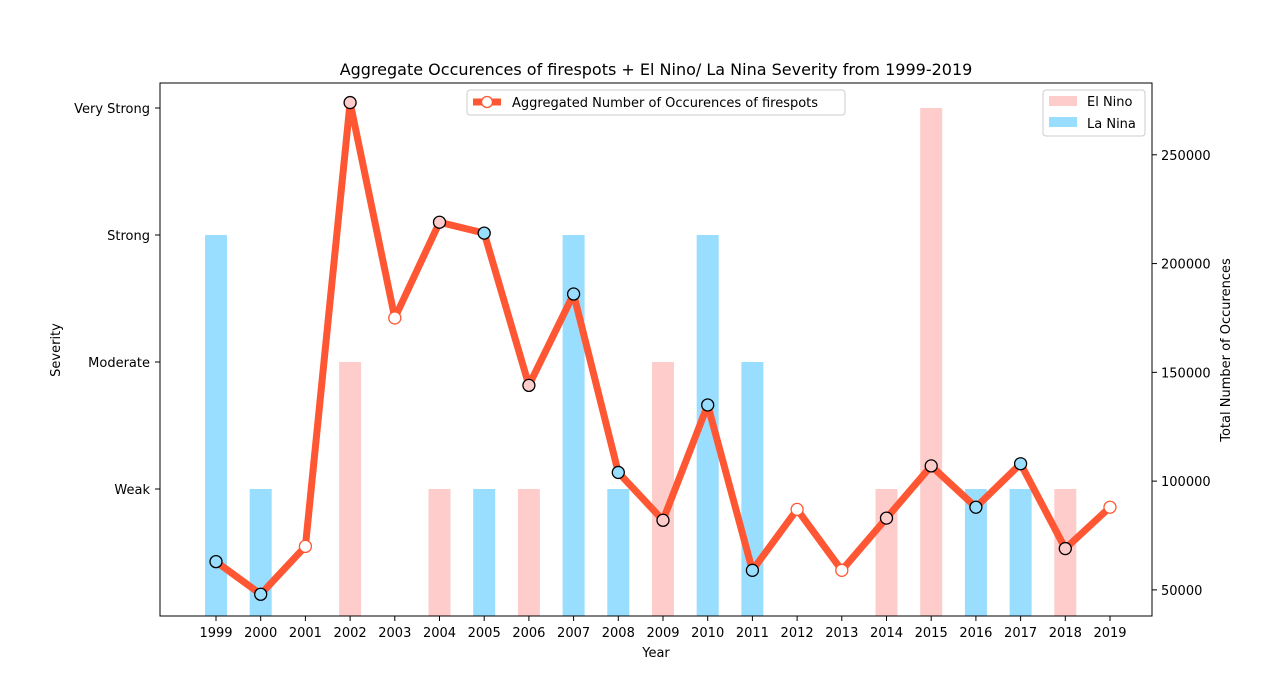 The height and width of the screenshot is (696, 1280). What do you see at coordinates (305, 633) in the screenshot?
I see `x-tick-label: 2001` at bounding box center [305, 633].